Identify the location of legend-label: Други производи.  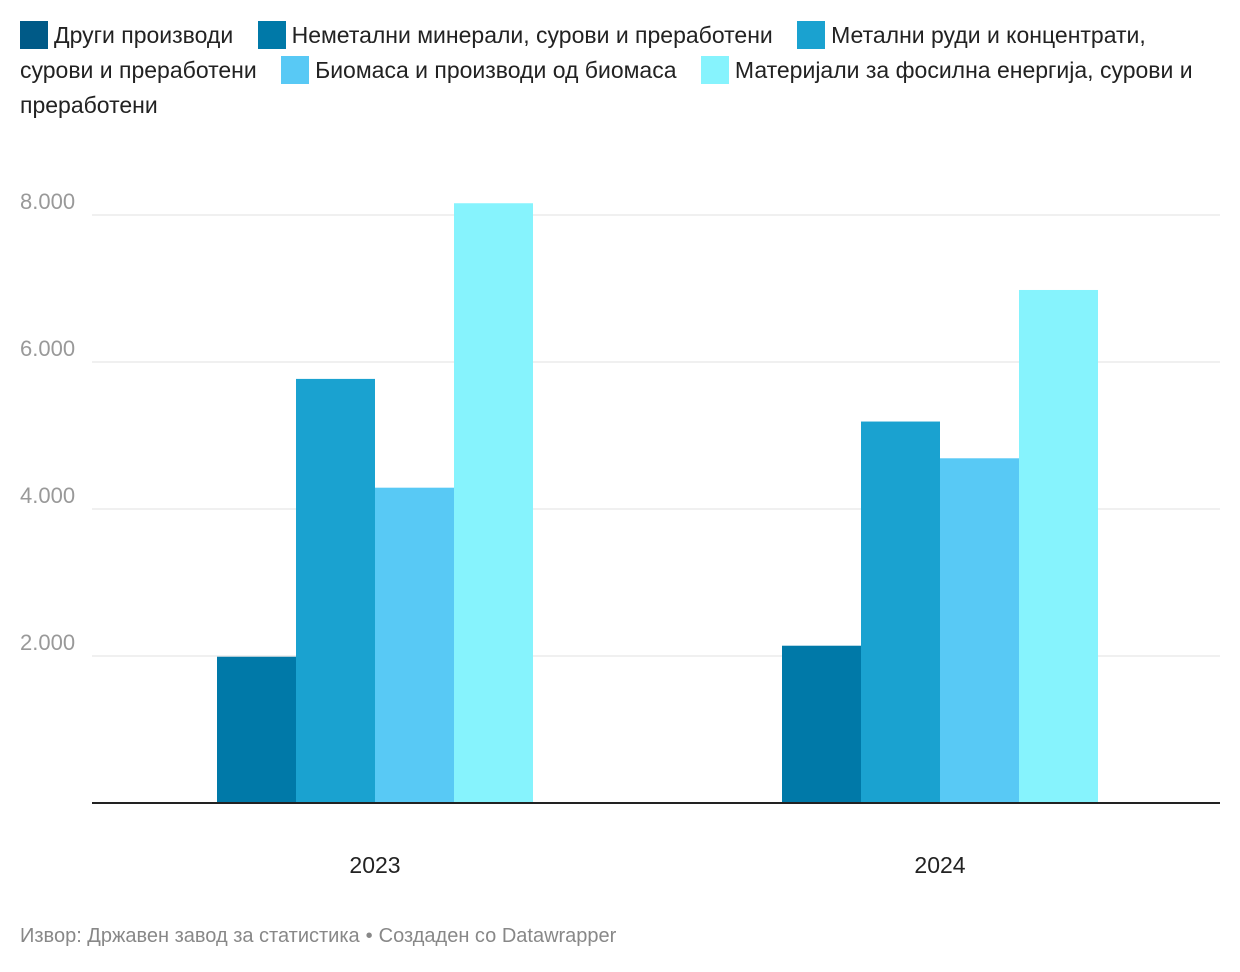
(144, 35).